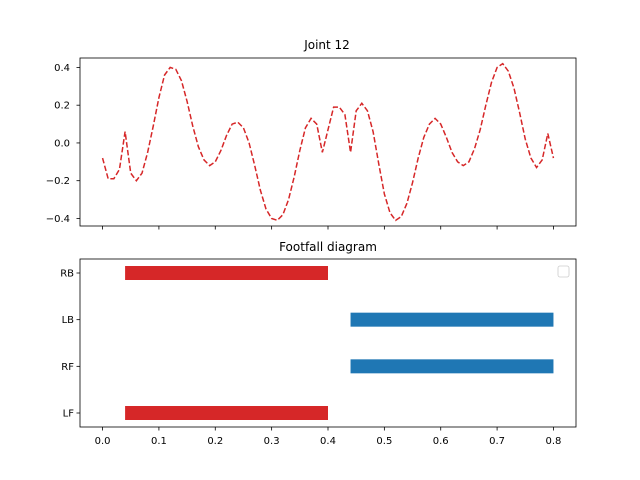 The width and height of the screenshot is (640, 480). I want to click on legend-box, so click(563, 271).